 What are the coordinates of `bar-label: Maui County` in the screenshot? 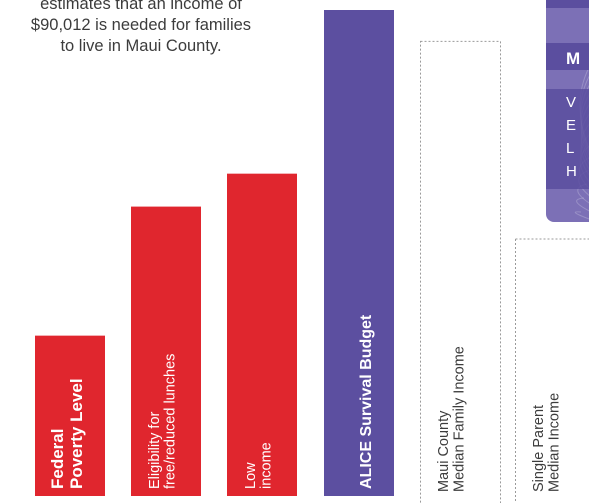 It's located at (444, 451).